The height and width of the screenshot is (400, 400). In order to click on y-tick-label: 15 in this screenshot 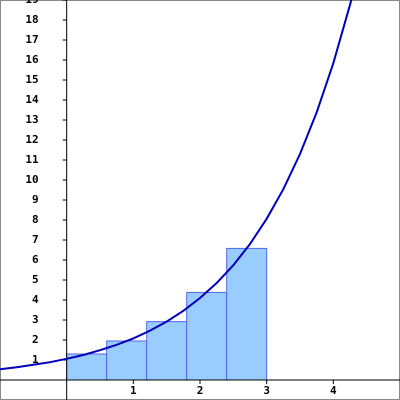, I will do `click(31, 79)`.